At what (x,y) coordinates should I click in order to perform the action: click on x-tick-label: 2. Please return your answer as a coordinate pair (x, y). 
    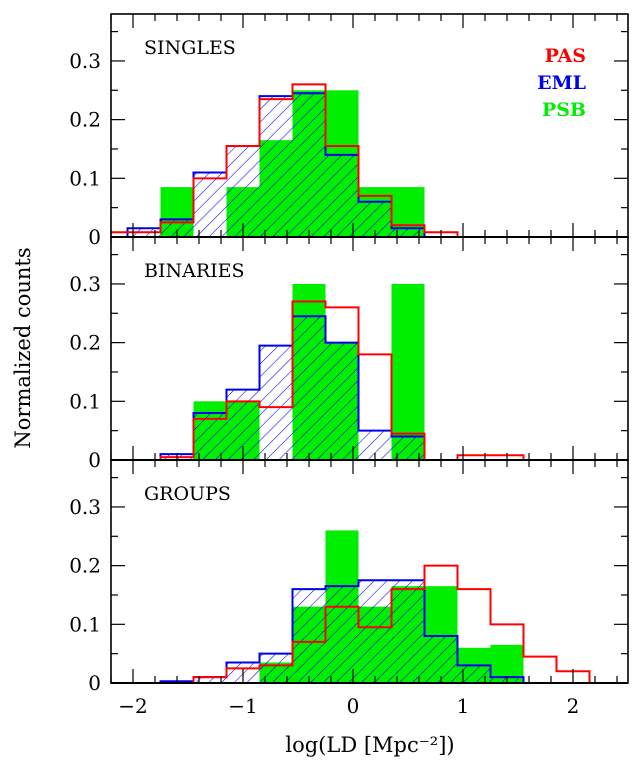
    Looking at the image, I should click on (573, 706).